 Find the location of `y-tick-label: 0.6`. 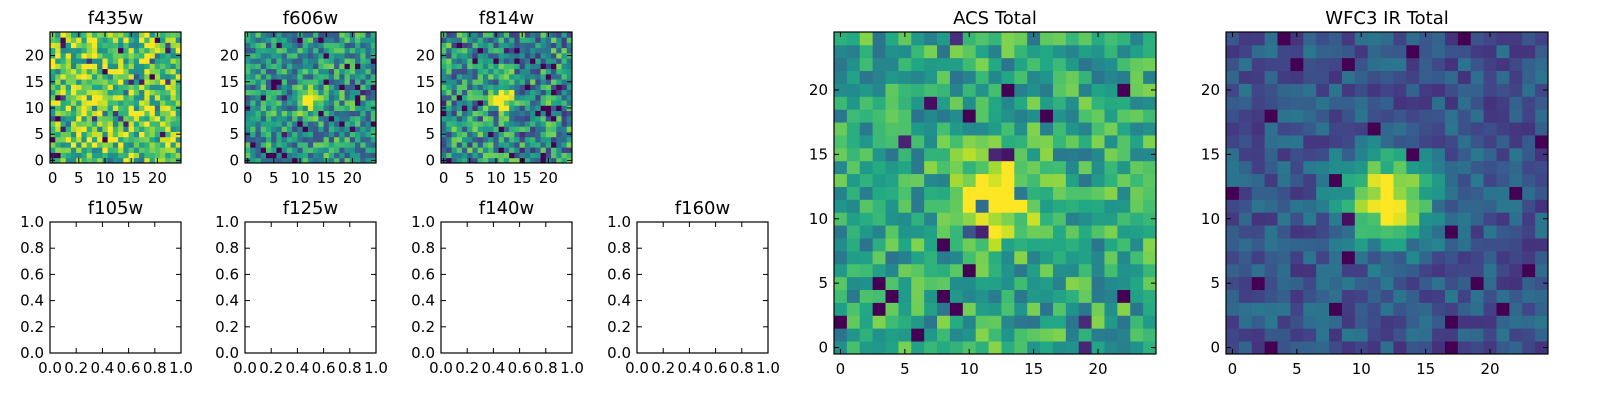

y-tick-label: 0.6 is located at coordinates (32, 274).